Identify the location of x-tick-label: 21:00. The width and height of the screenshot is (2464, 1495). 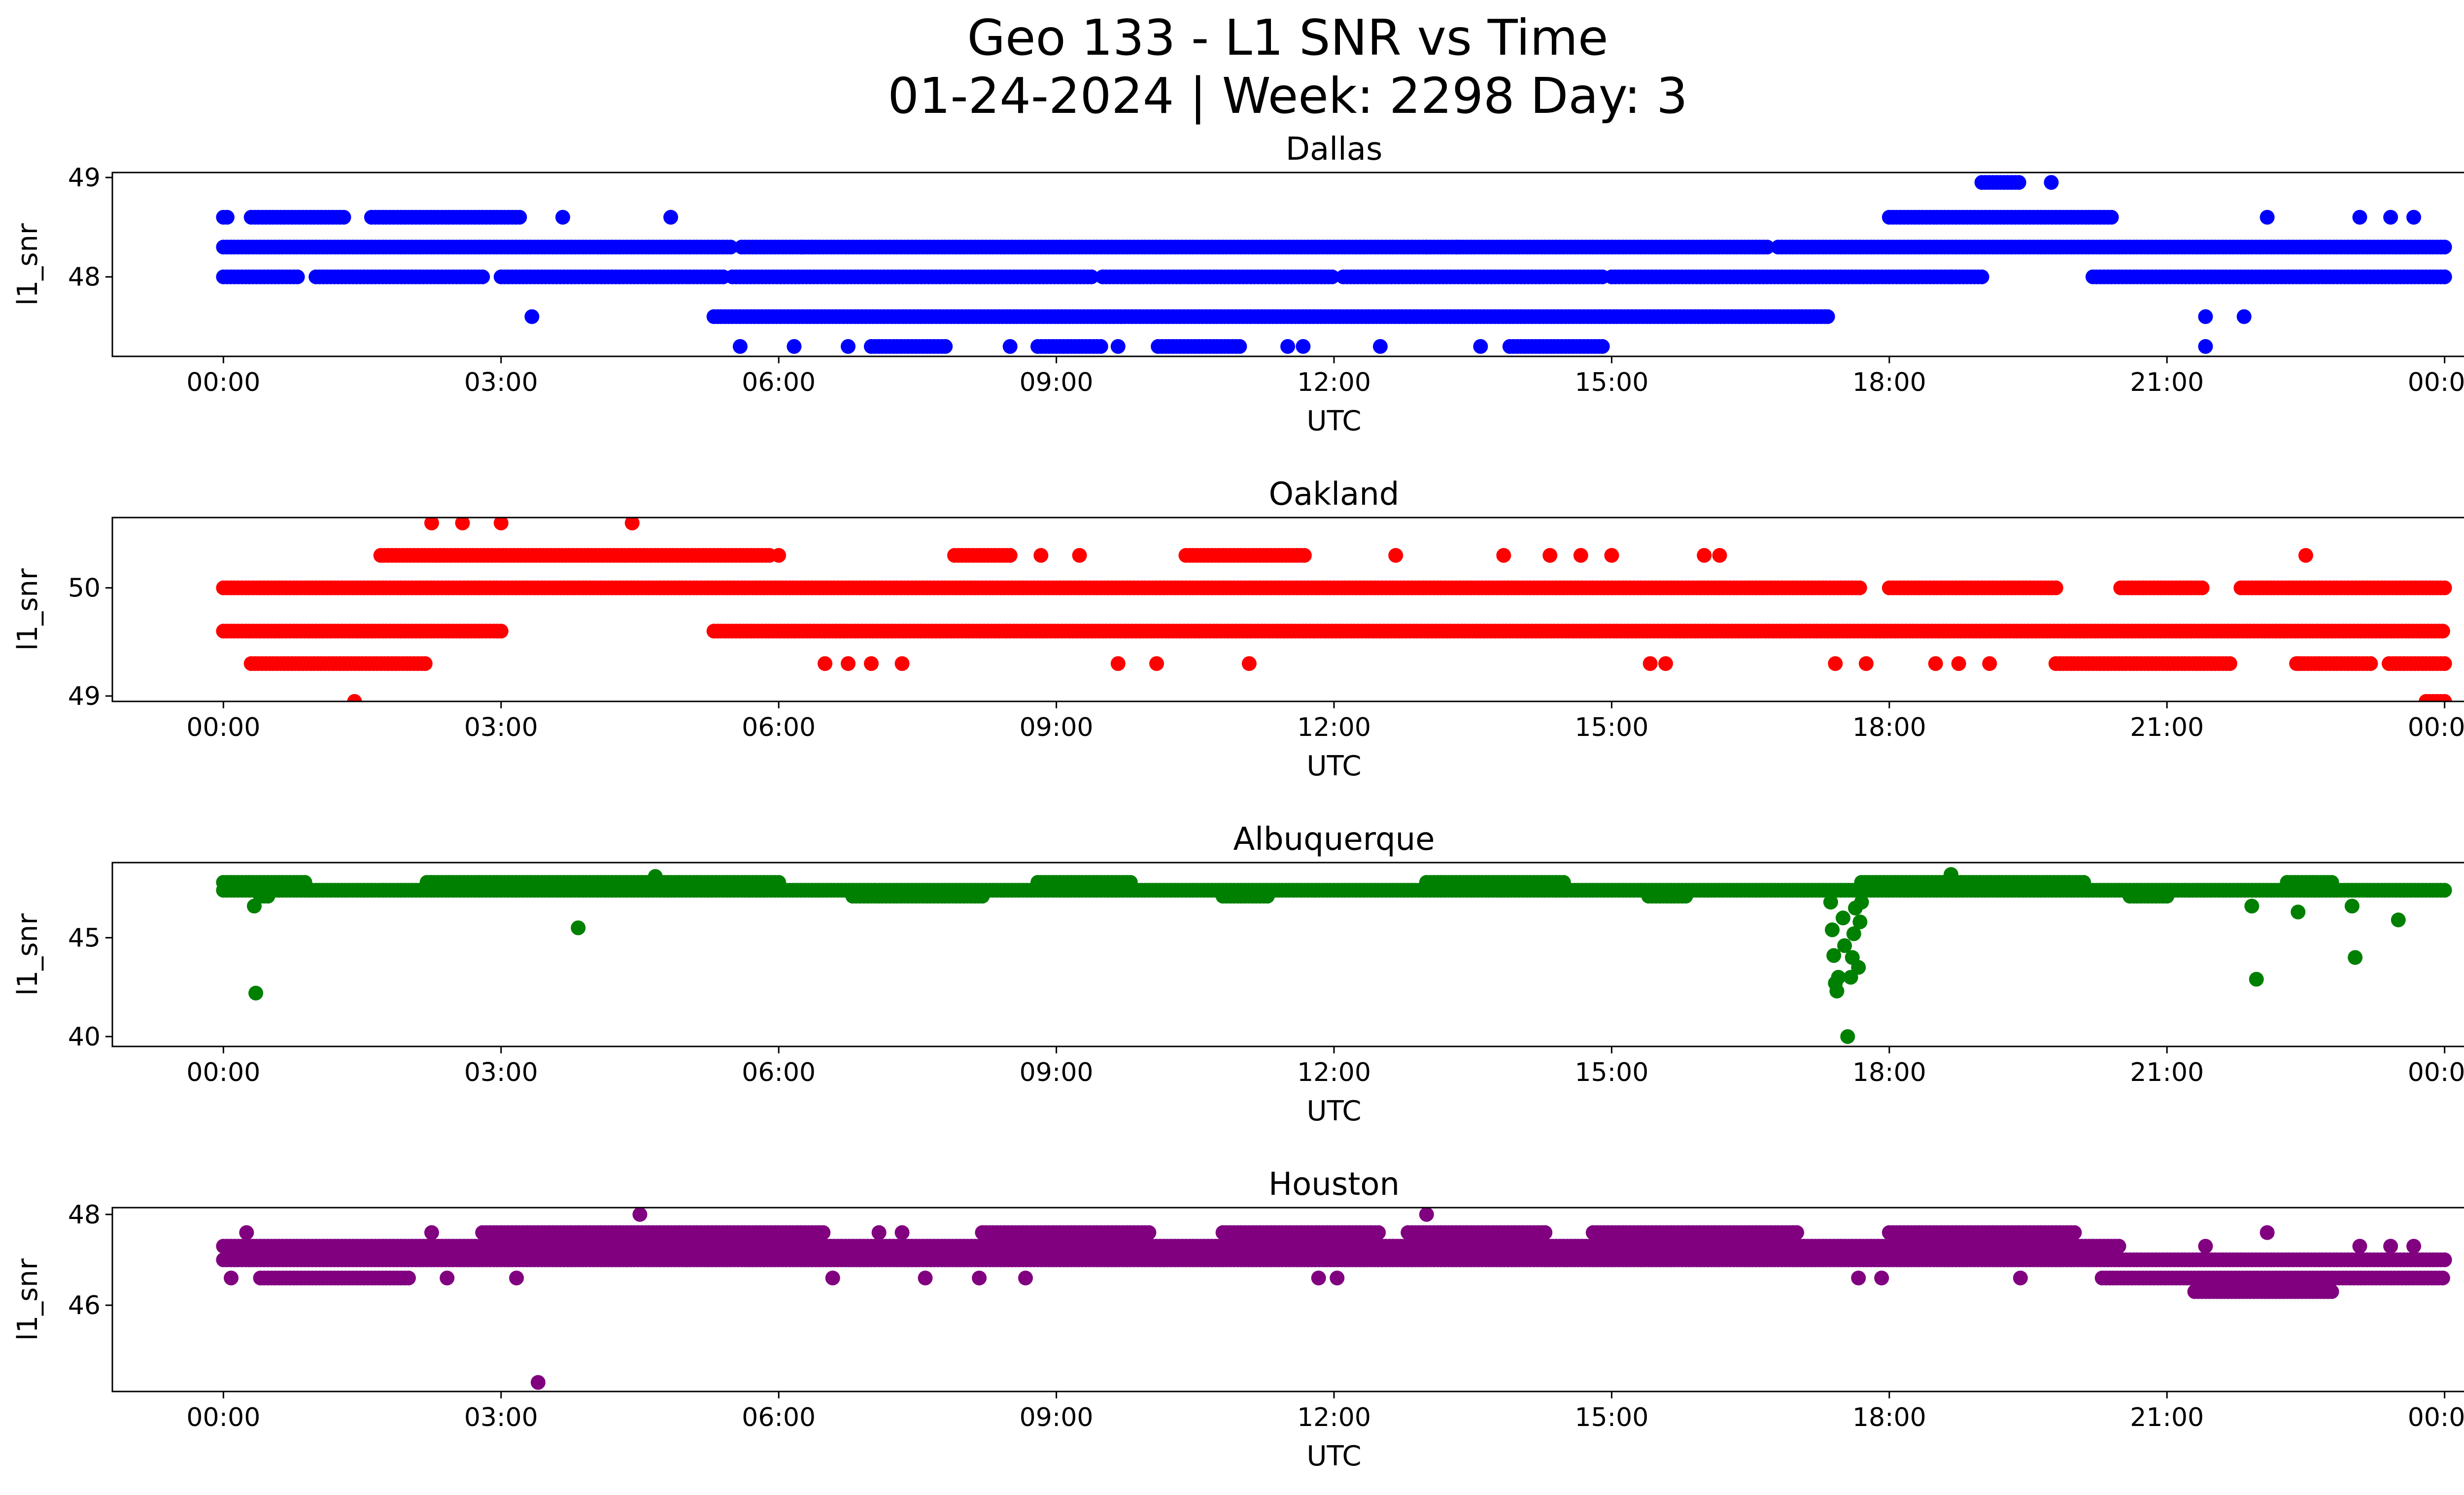
(2167, 1072).